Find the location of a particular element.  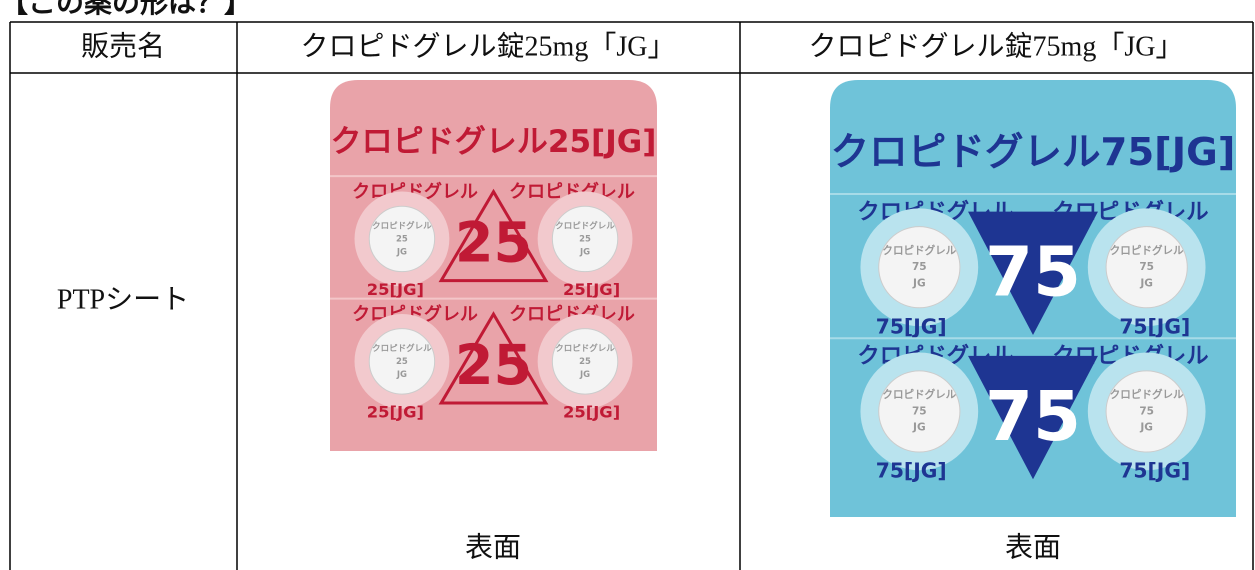

column-header: 販売名 is located at coordinates (123, 46).